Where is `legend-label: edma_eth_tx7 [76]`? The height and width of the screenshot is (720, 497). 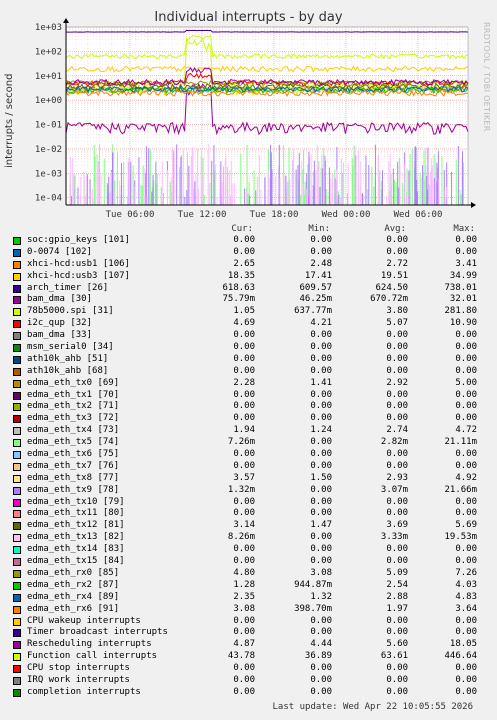
legend-label: edma_eth_tx7 [76] is located at coordinates (73, 465).